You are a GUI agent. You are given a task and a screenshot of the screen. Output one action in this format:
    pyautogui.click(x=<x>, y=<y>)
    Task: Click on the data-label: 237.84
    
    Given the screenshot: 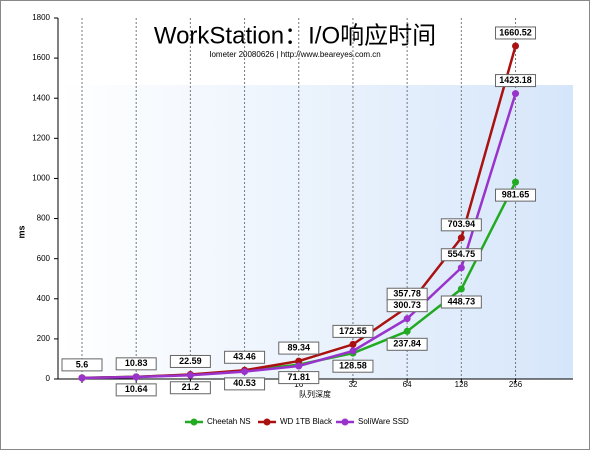 What is the action you would take?
    pyautogui.click(x=407, y=344)
    